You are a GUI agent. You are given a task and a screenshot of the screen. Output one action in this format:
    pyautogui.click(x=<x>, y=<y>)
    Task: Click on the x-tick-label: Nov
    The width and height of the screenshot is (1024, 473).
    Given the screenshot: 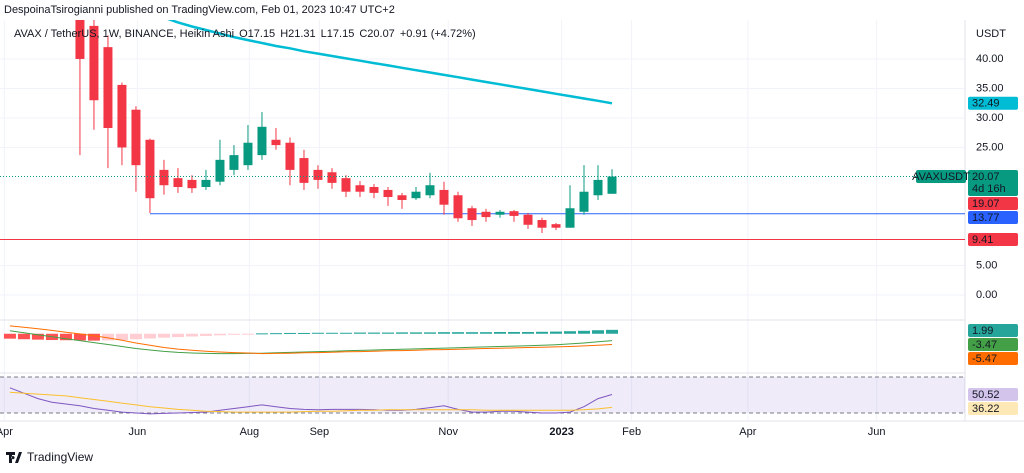 What is the action you would take?
    pyautogui.click(x=448, y=432)
    